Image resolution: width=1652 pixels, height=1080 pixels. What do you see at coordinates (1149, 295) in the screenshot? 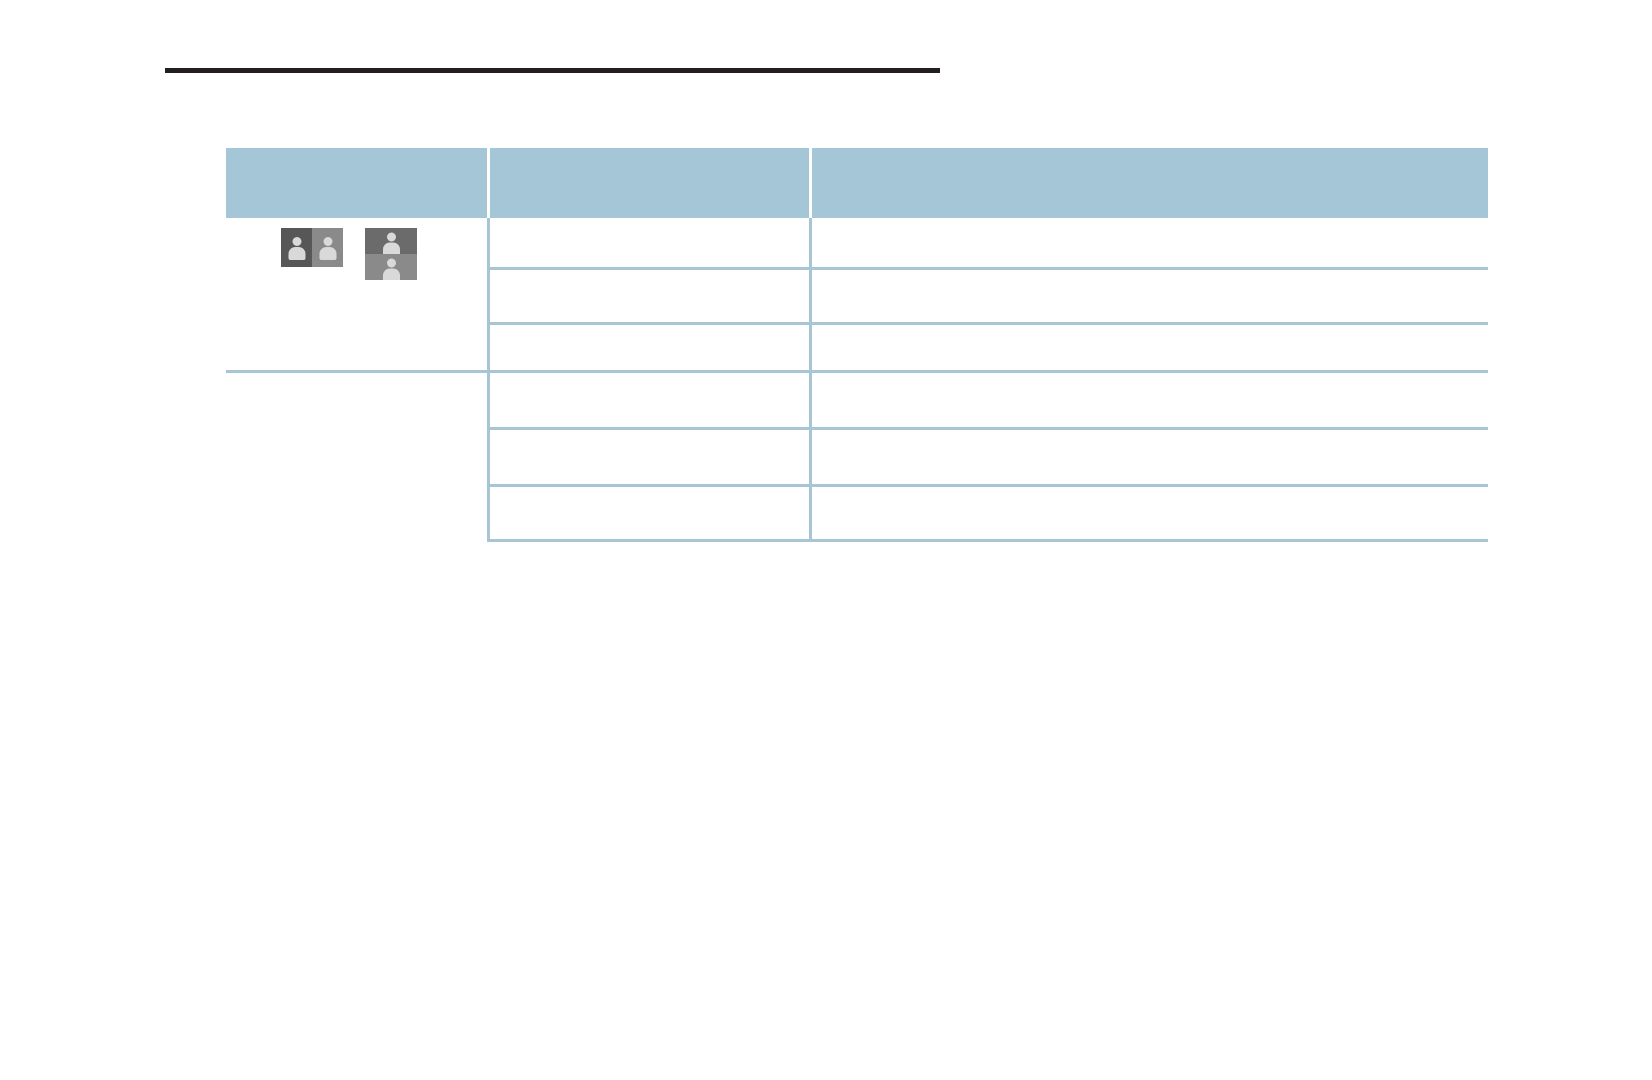
I see `cell-r2c3` at bounding box center [1149, 295].